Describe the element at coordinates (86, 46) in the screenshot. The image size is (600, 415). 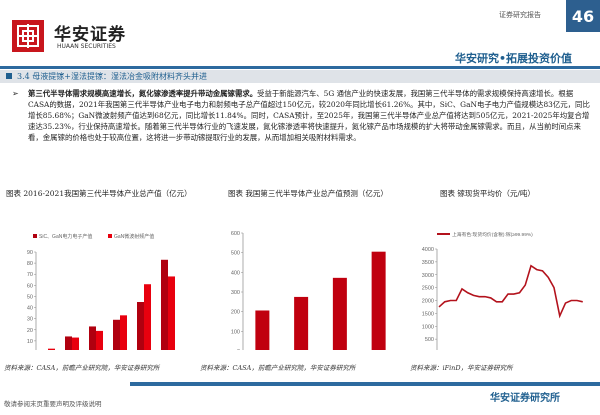
I see `brand-name-en: HUAAN SECURITIES` at that location.